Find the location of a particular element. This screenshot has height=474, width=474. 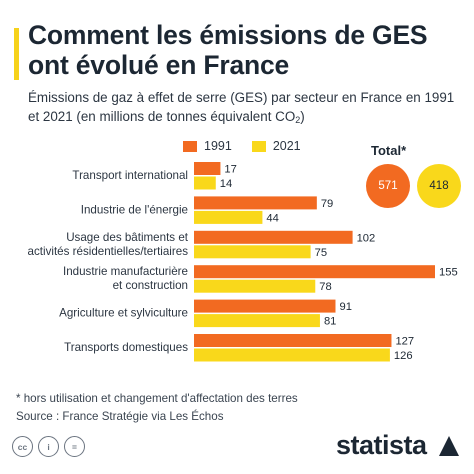

value-label-2021: 126 is located at coordinates (403, 356).